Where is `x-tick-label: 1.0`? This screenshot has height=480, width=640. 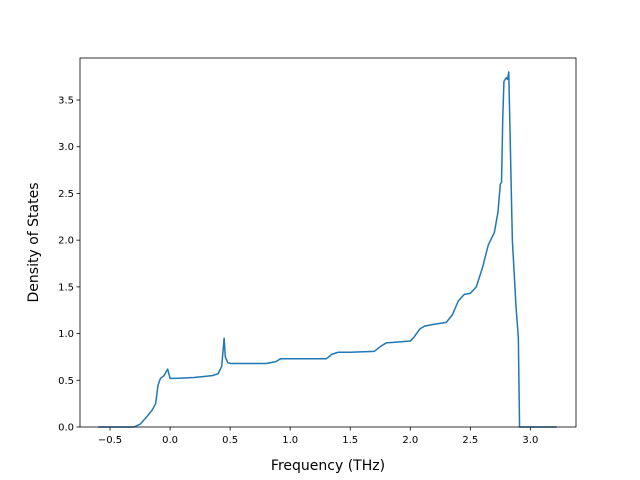 x-tick-label: 1.0 is located at coordinates (290, 440).